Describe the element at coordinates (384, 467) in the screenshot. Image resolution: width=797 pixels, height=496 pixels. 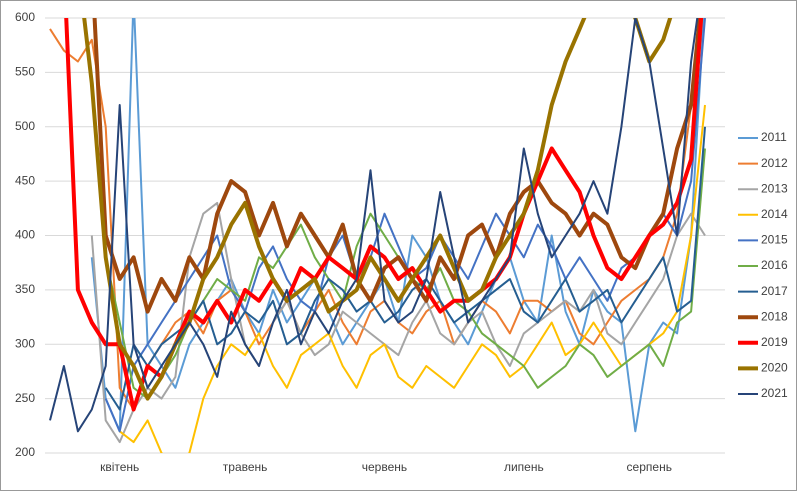
I see `x-tick-label: червень` at that location.